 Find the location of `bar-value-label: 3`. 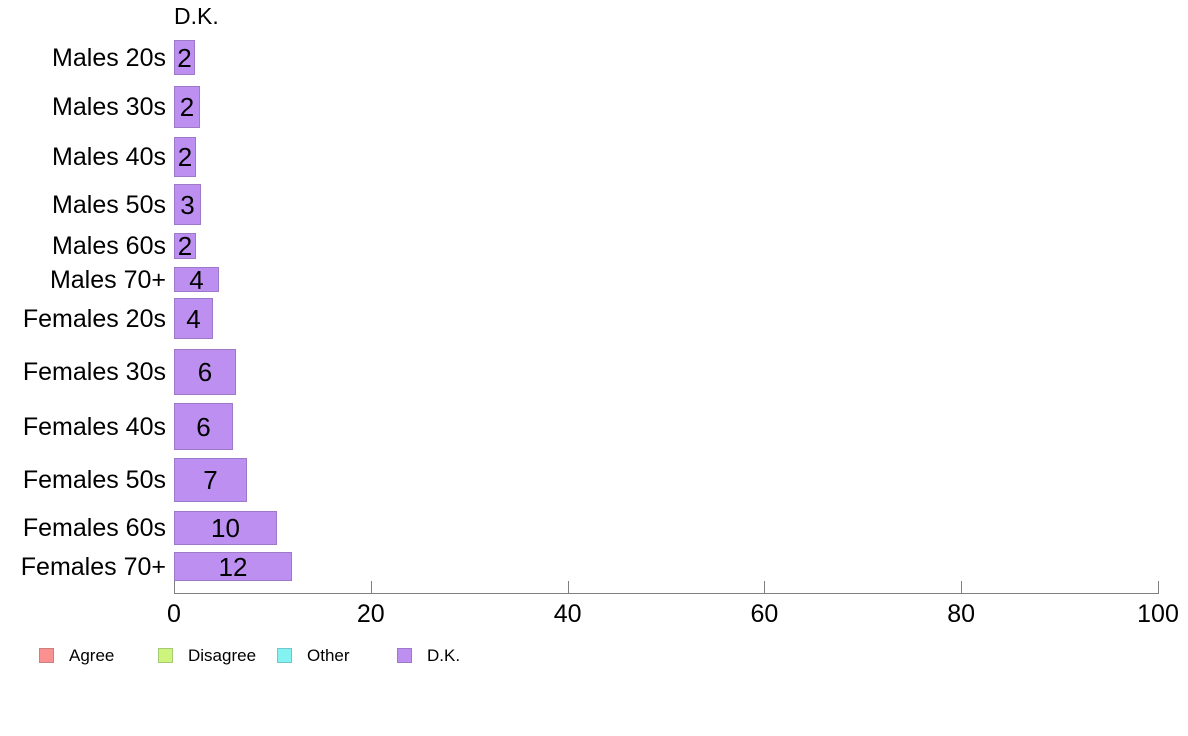

bar-value-label: 3 is located at coordinates (187, 204).